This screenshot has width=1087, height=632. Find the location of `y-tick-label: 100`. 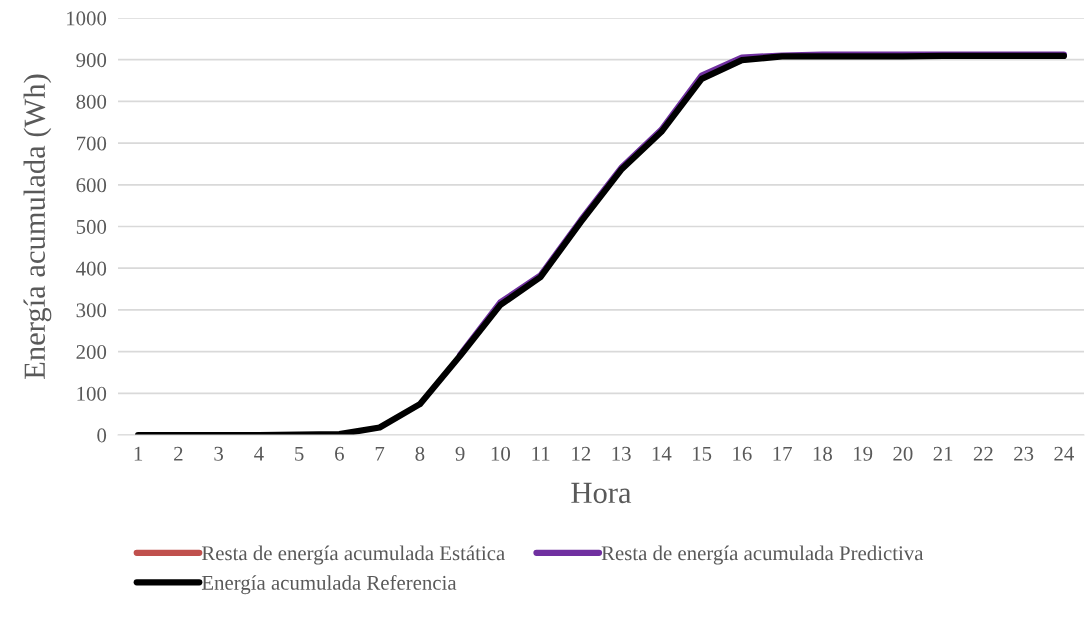

y-tick-label: 100 is located at coordinates (92, 393).